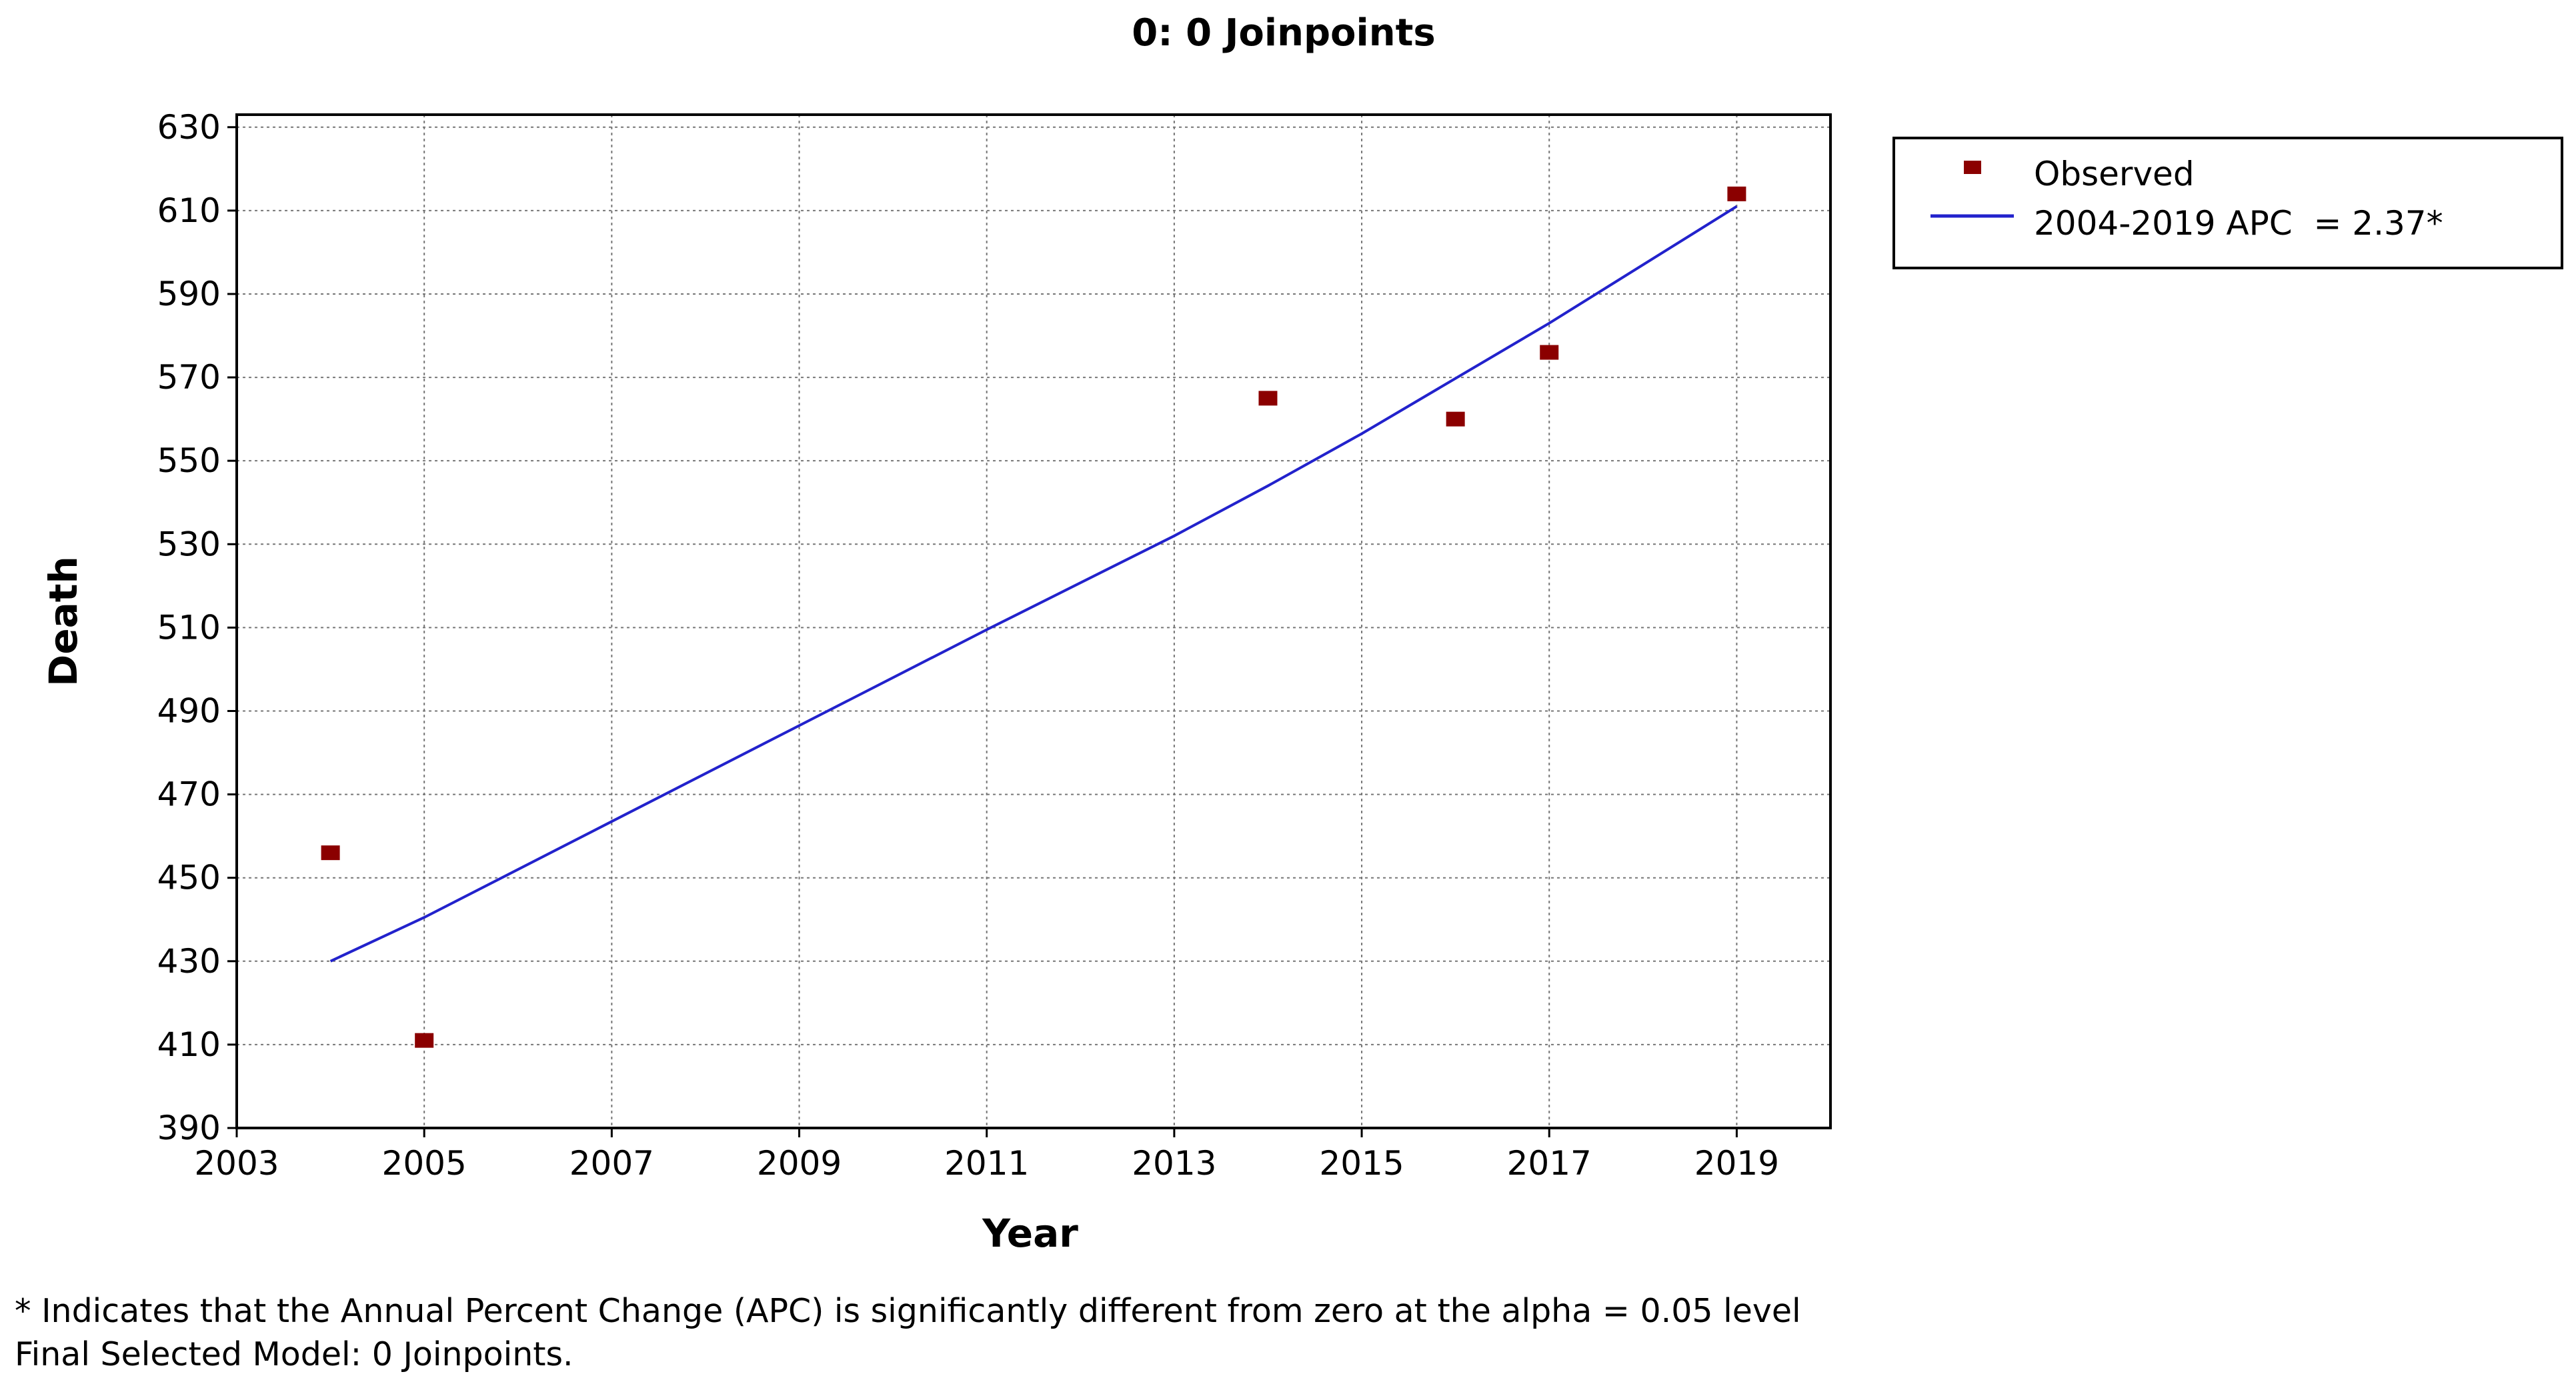  What do you see at coordinates (63, 621) in the screenshot?
I see `y-axis-label: Death` at bounding box center [63, 621].